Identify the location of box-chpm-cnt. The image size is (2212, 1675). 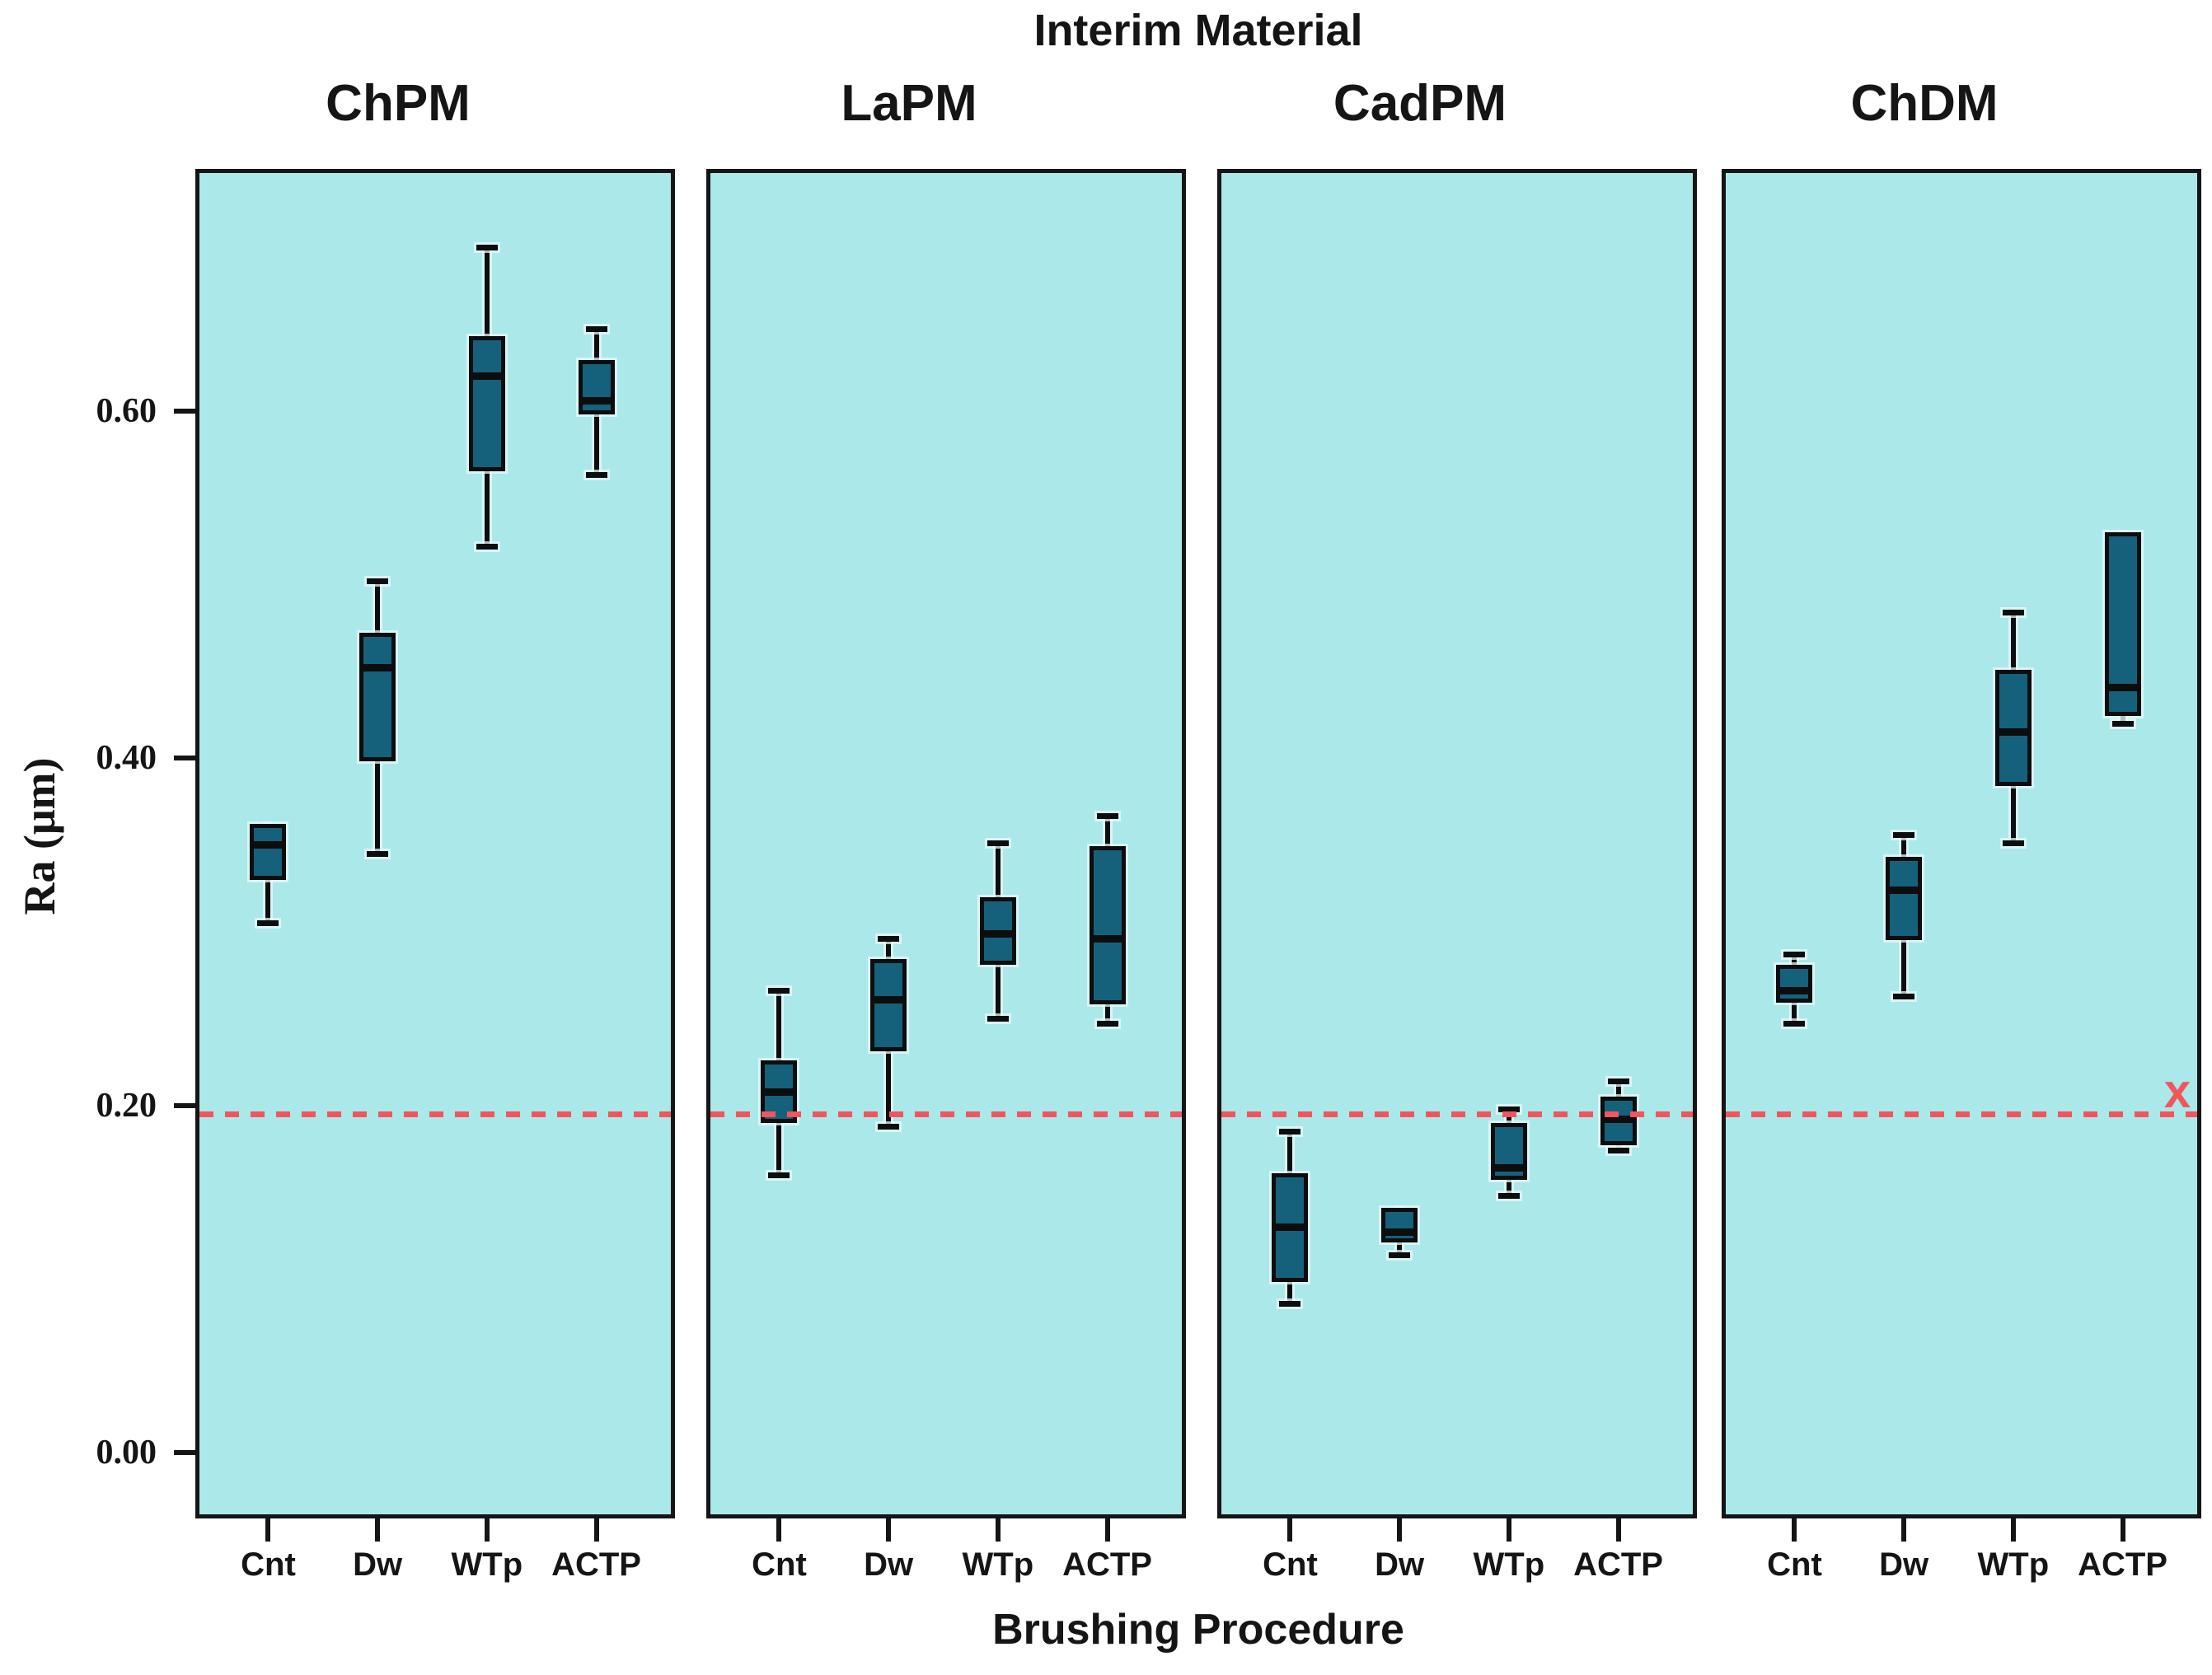
(268, 852).